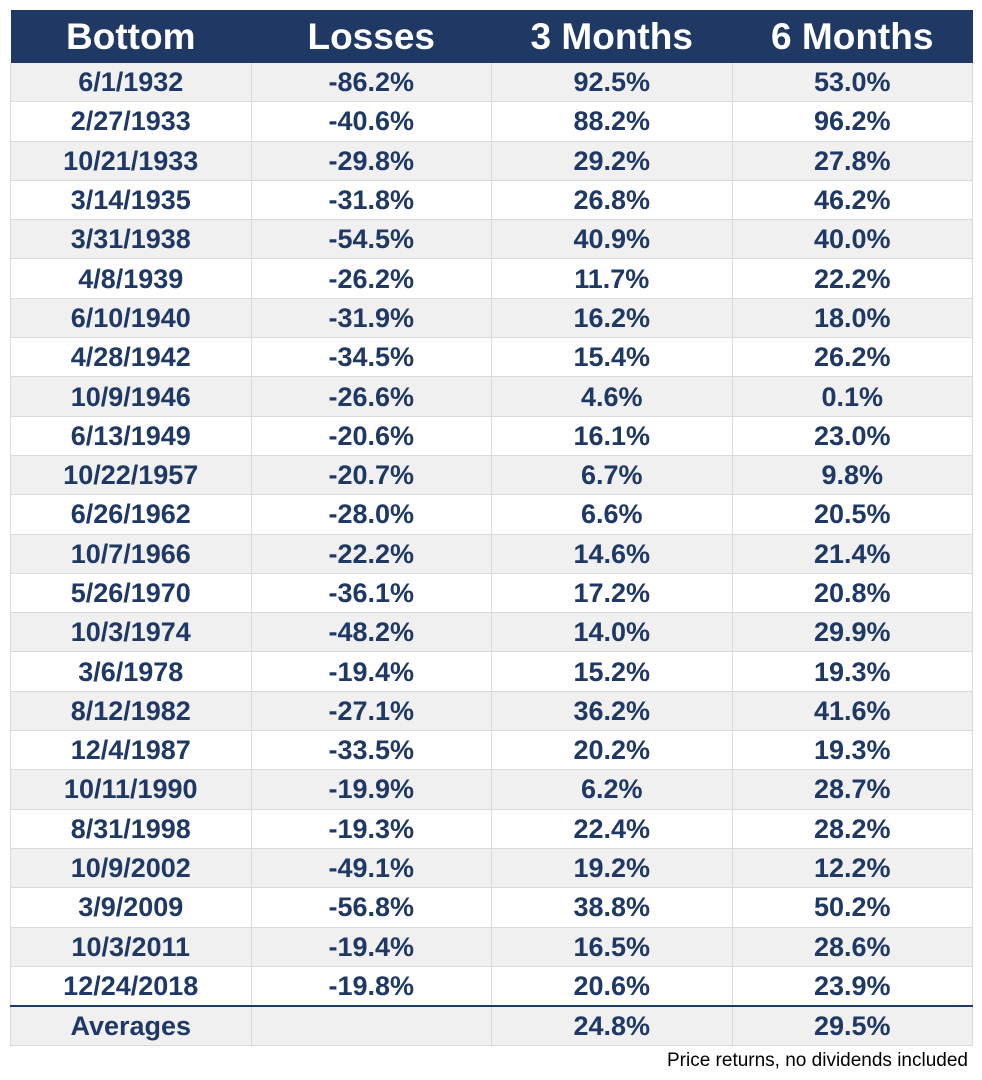 Image resolution: width=982 pixels, height=1080 pixels. I want to click on table-row: 3/14/1935 -31.8% 26.8% 46.2%, so click(491, 200).